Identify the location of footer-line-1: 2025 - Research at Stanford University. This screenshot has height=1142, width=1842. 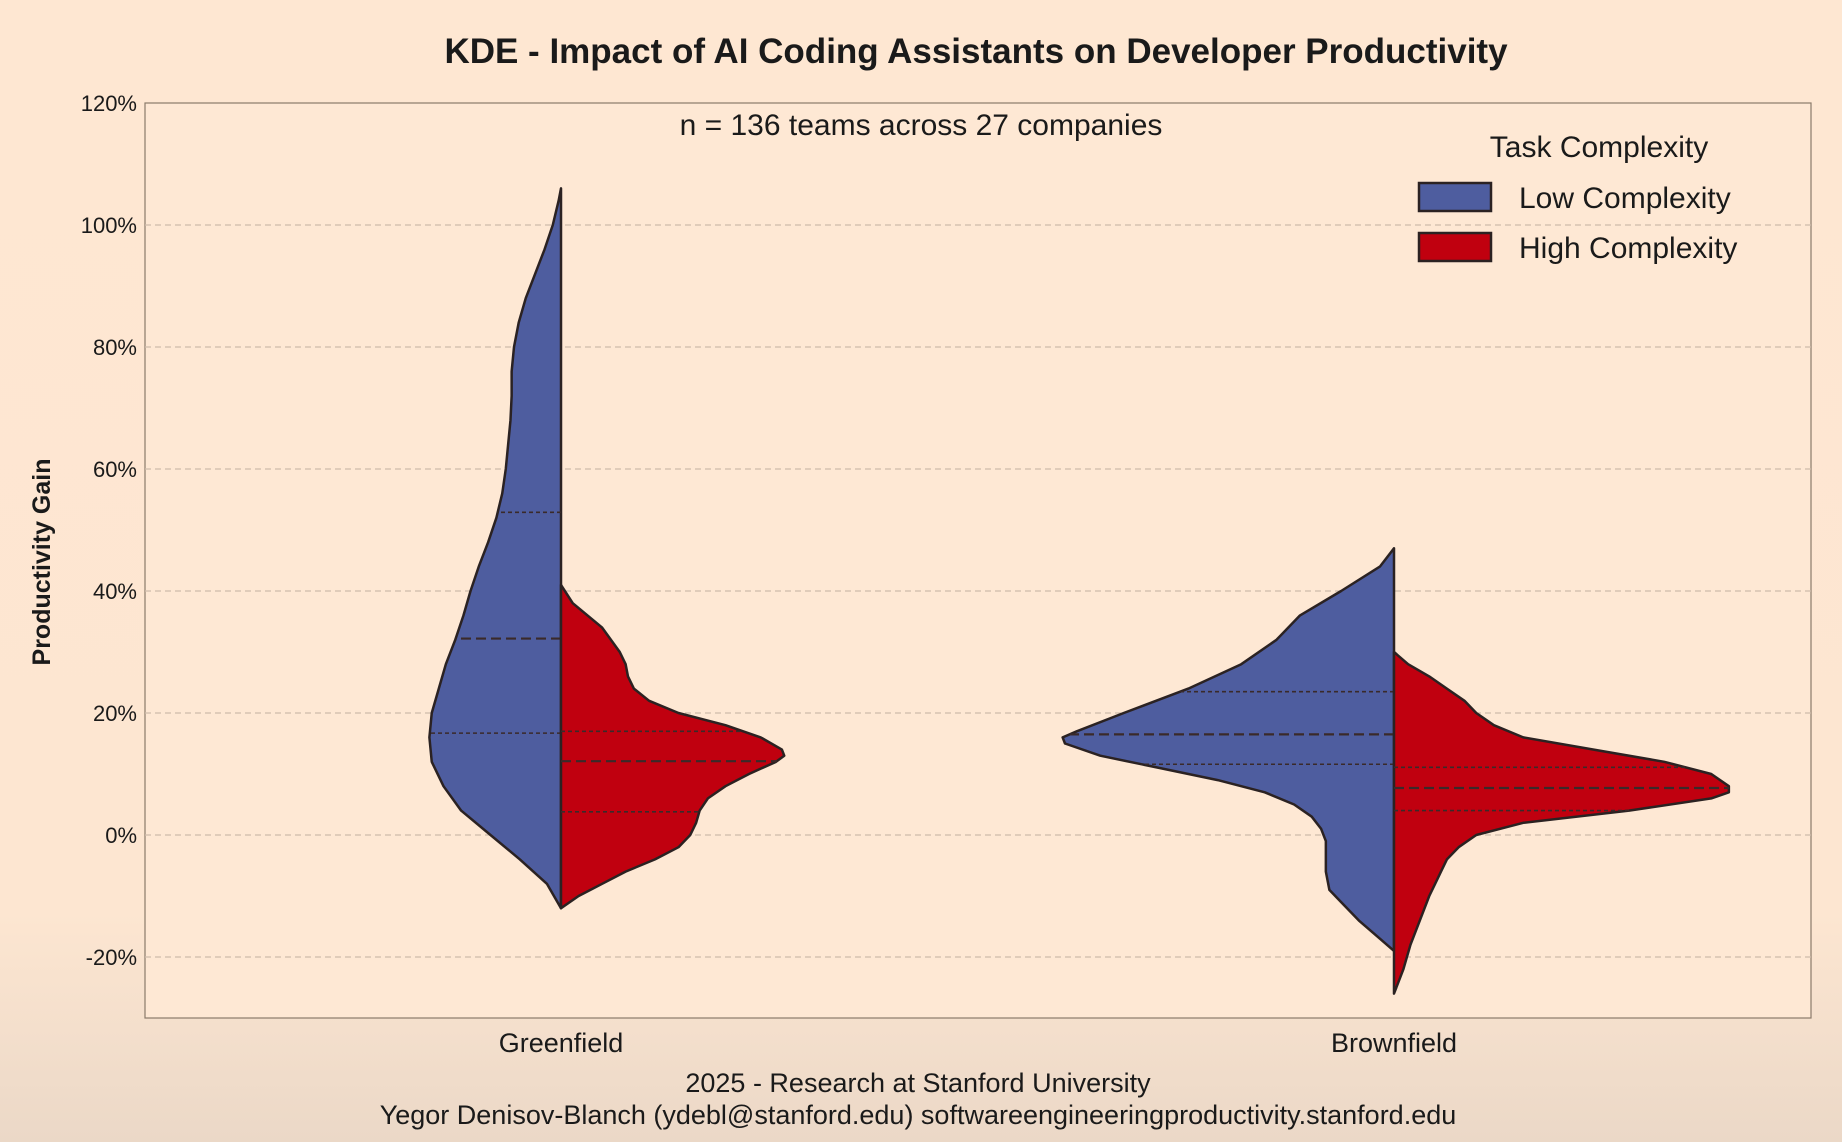
(918, 1083).